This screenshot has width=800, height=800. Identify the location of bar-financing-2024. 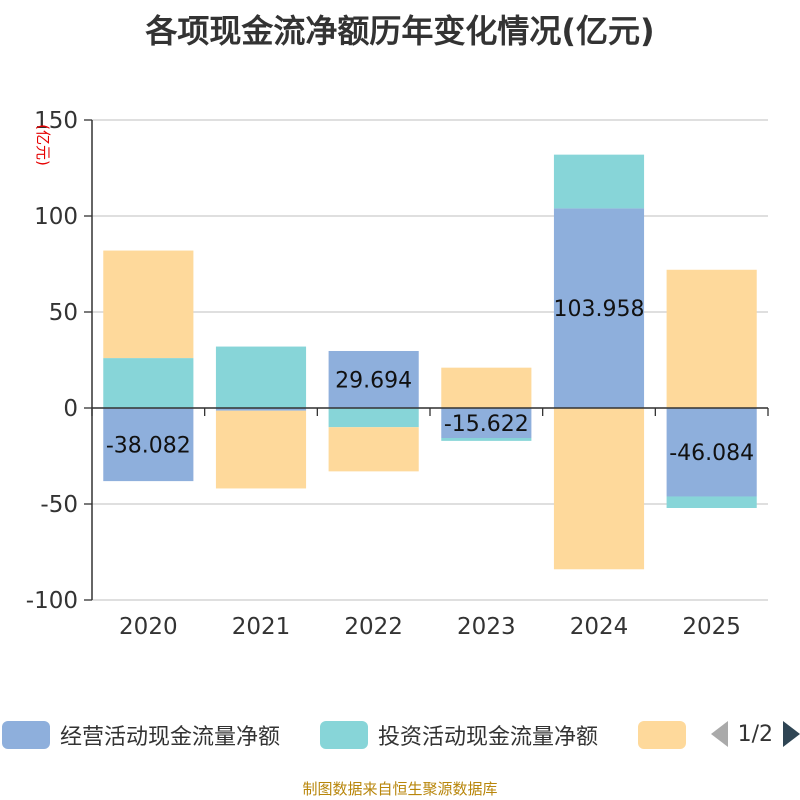
(599, 489).